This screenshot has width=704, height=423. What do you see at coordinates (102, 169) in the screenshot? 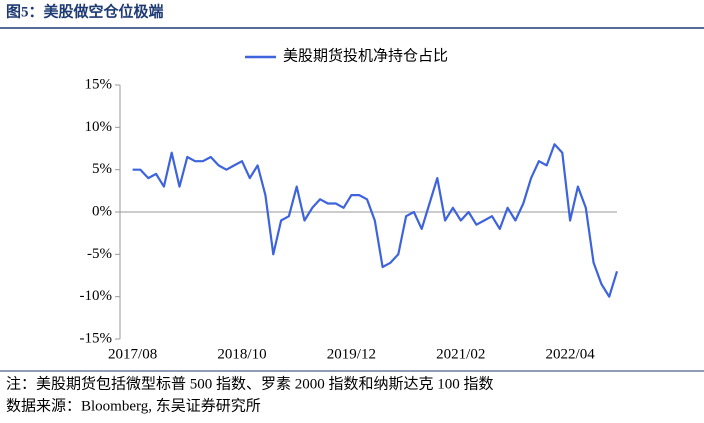
I see `y-tick-label: 5%` at bounding box center [102, 169].